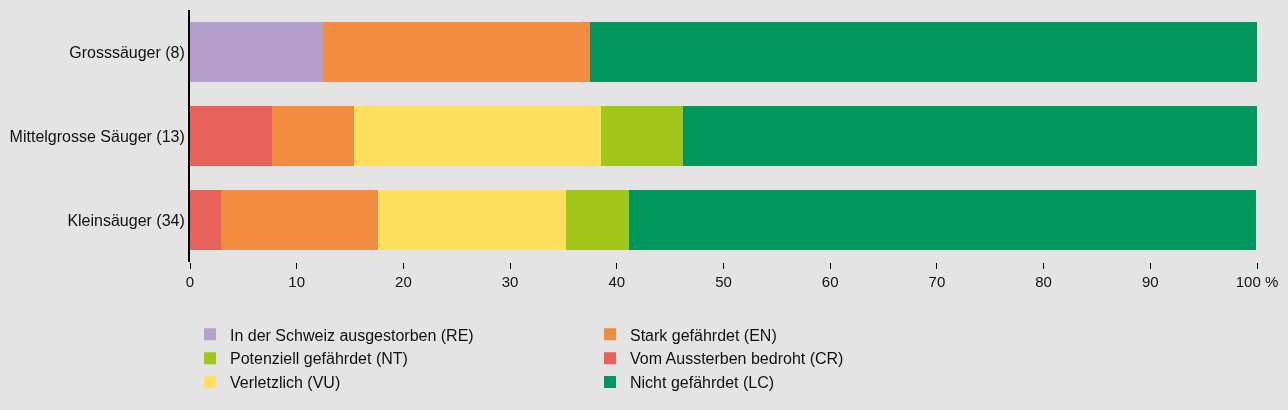  I want to click on y-tick-label: Kleinsäuger (34), so click(126, 220).